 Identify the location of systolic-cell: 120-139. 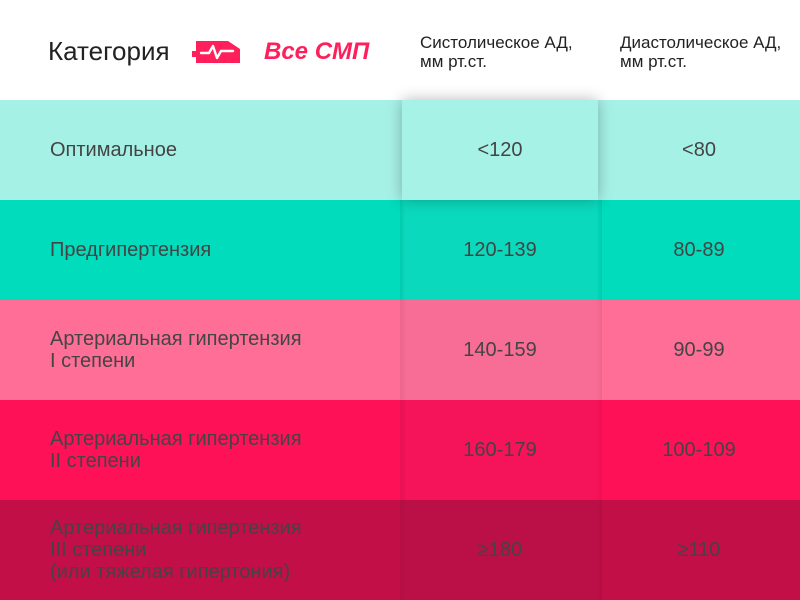
(500, 250).